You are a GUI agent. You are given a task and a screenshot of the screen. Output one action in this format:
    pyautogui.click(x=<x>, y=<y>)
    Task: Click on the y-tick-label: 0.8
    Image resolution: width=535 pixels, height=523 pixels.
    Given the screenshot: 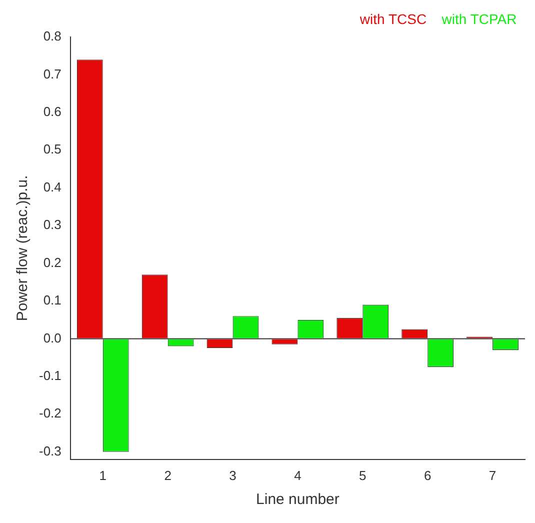 What is the action you would take?
    pyautogui.click(x=52, y=36)
    